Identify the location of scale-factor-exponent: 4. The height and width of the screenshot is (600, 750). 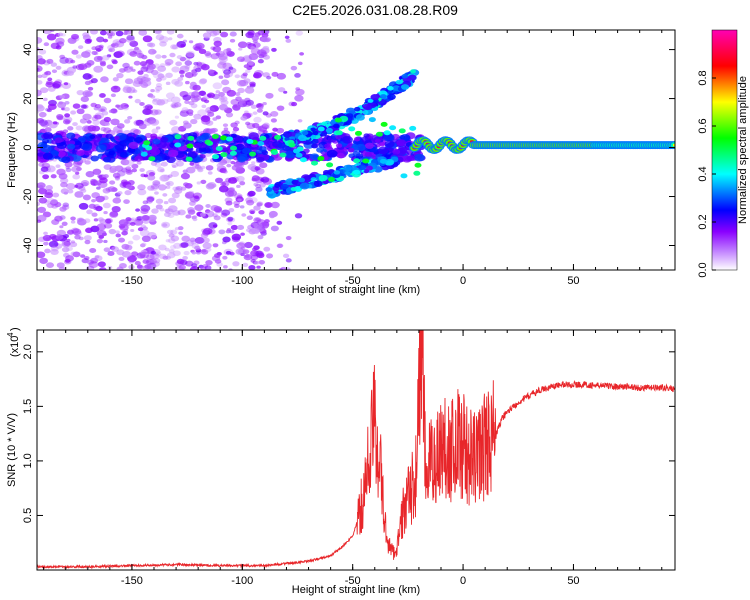
(10, 334).